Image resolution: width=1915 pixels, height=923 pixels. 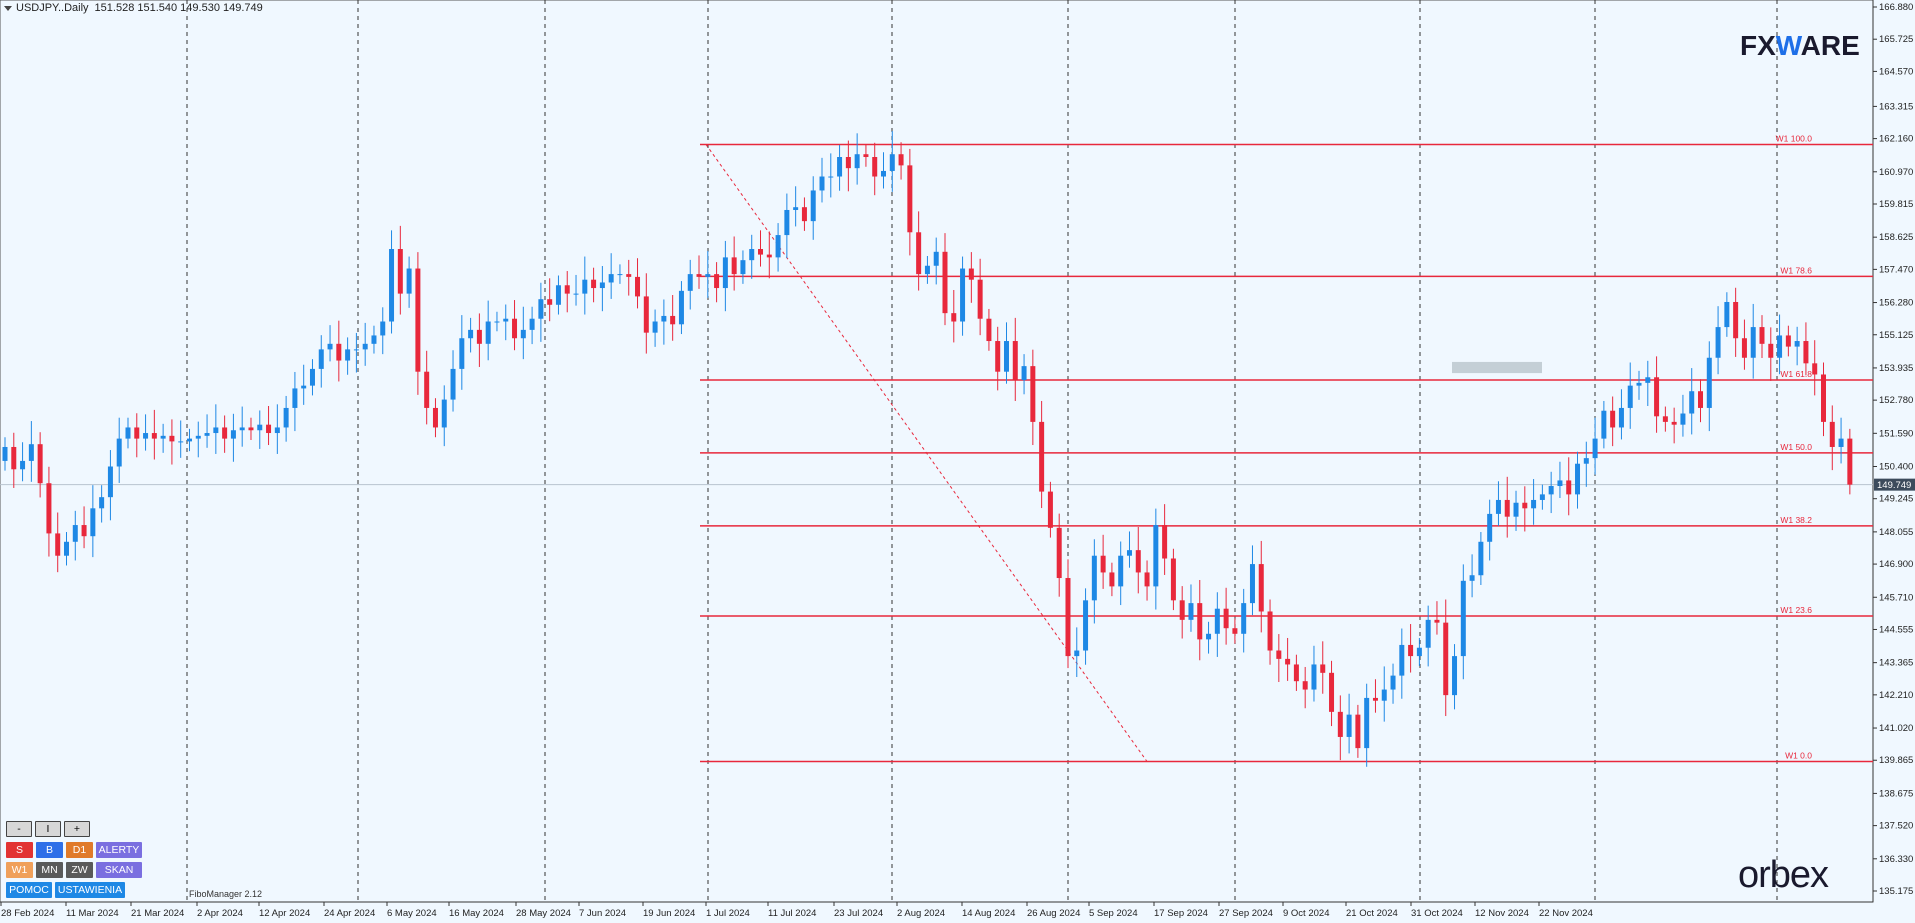 I want to click on settings-button: USTAWIENIA, so click(x=90, y=890).